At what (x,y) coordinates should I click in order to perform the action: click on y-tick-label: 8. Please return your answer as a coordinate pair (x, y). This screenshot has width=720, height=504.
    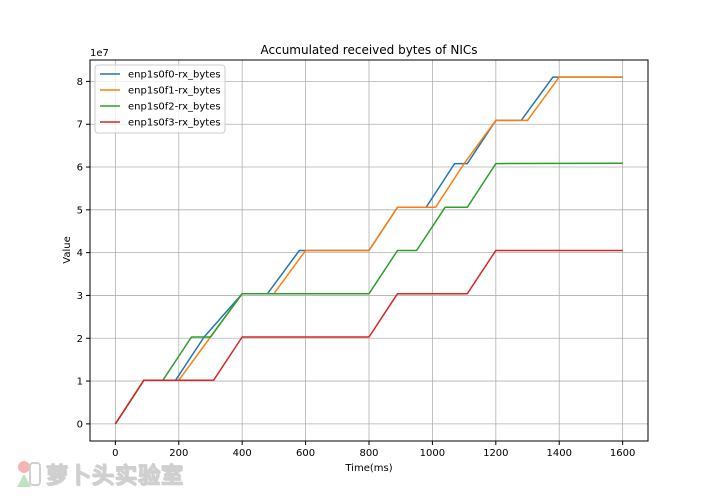
    Looking at the image, I should click on (80, 82).